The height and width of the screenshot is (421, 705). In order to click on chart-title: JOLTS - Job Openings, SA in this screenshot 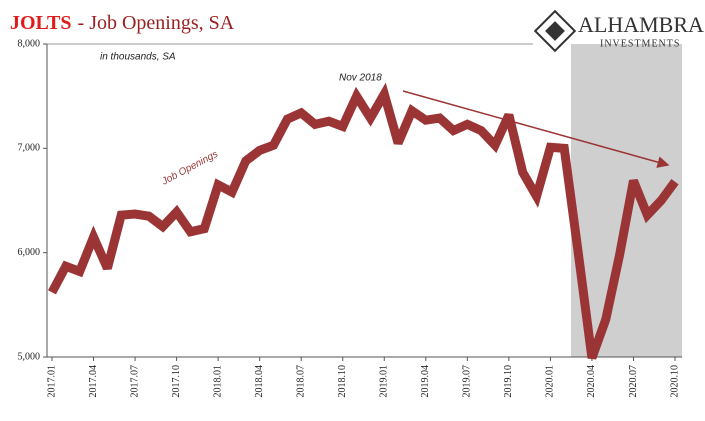, I will do `click(122, 23)`.